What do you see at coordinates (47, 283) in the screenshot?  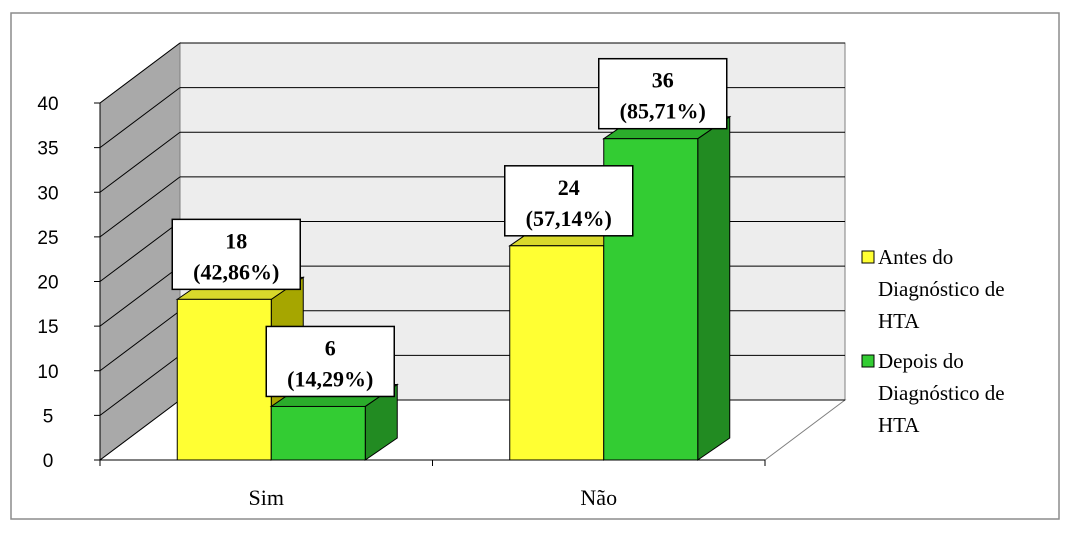 I see `y-tick-label: 20` at bounding box center [47, 283].